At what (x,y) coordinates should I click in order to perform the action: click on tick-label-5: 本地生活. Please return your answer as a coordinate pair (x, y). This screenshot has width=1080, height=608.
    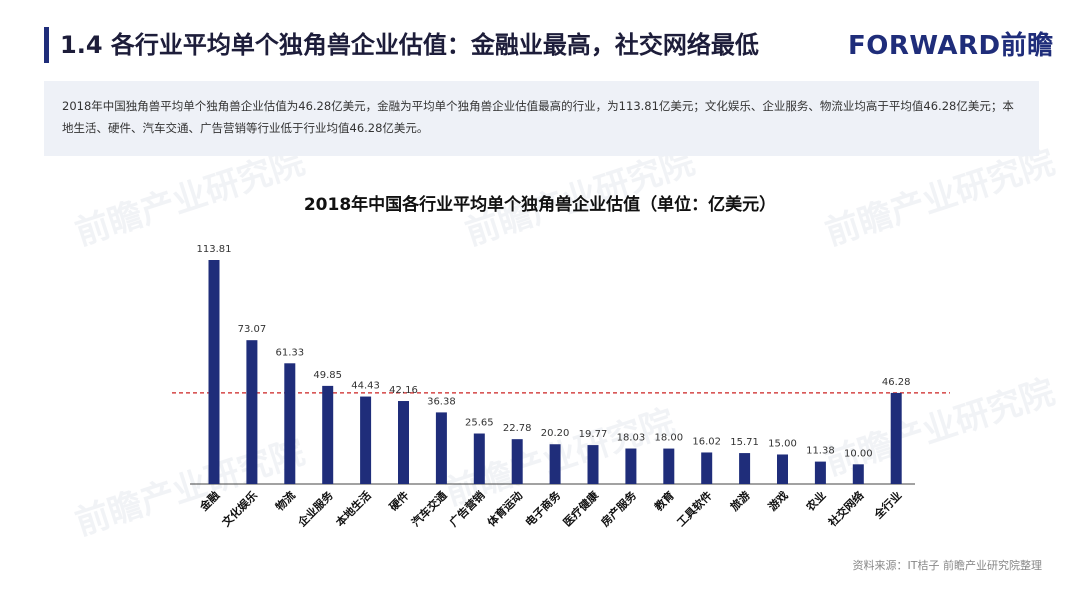
    Looking at the image, I should click on (353, 508).